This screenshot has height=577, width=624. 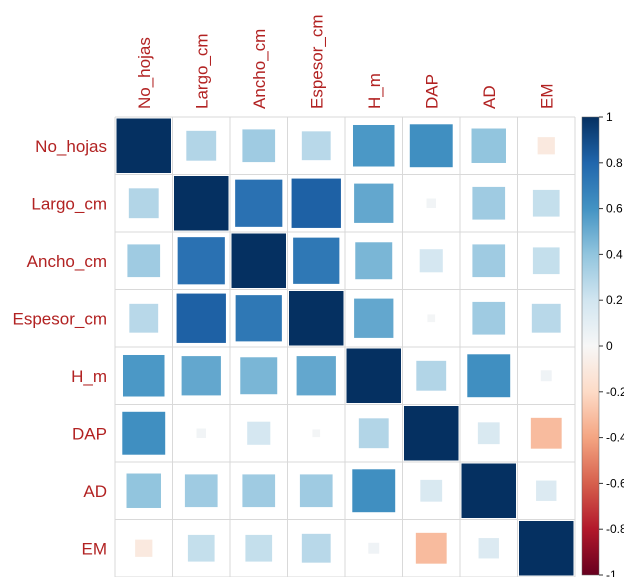 I want to click on heatmap-cell-No_hojas-Largo_cm, so click(x=201, y=145).